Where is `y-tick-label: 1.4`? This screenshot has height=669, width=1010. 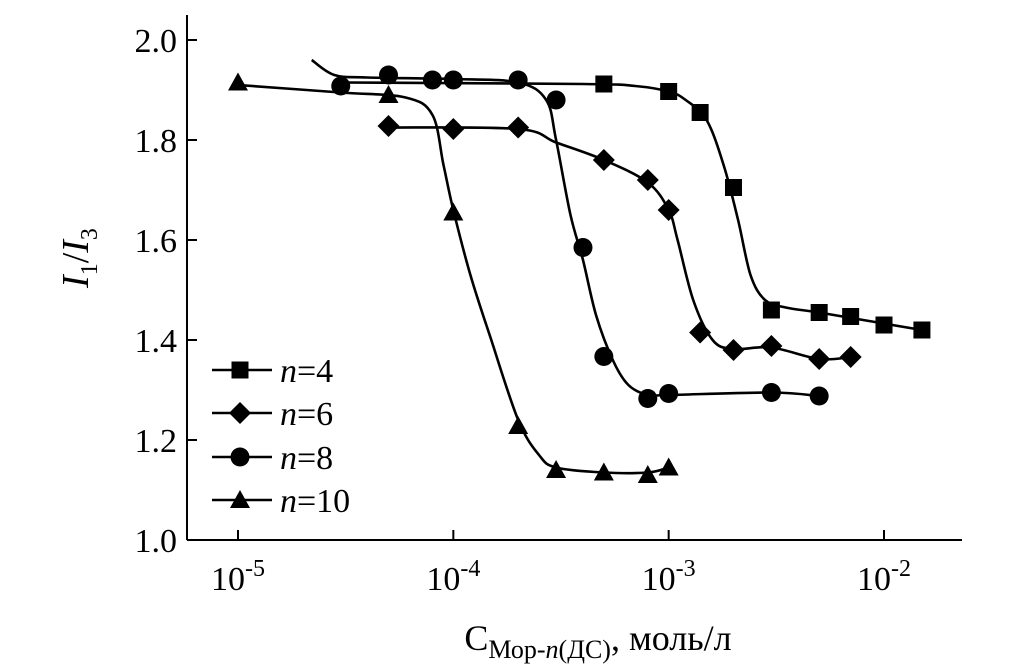
y-tick-label: 1.4 is located at coordinates (156, 341).